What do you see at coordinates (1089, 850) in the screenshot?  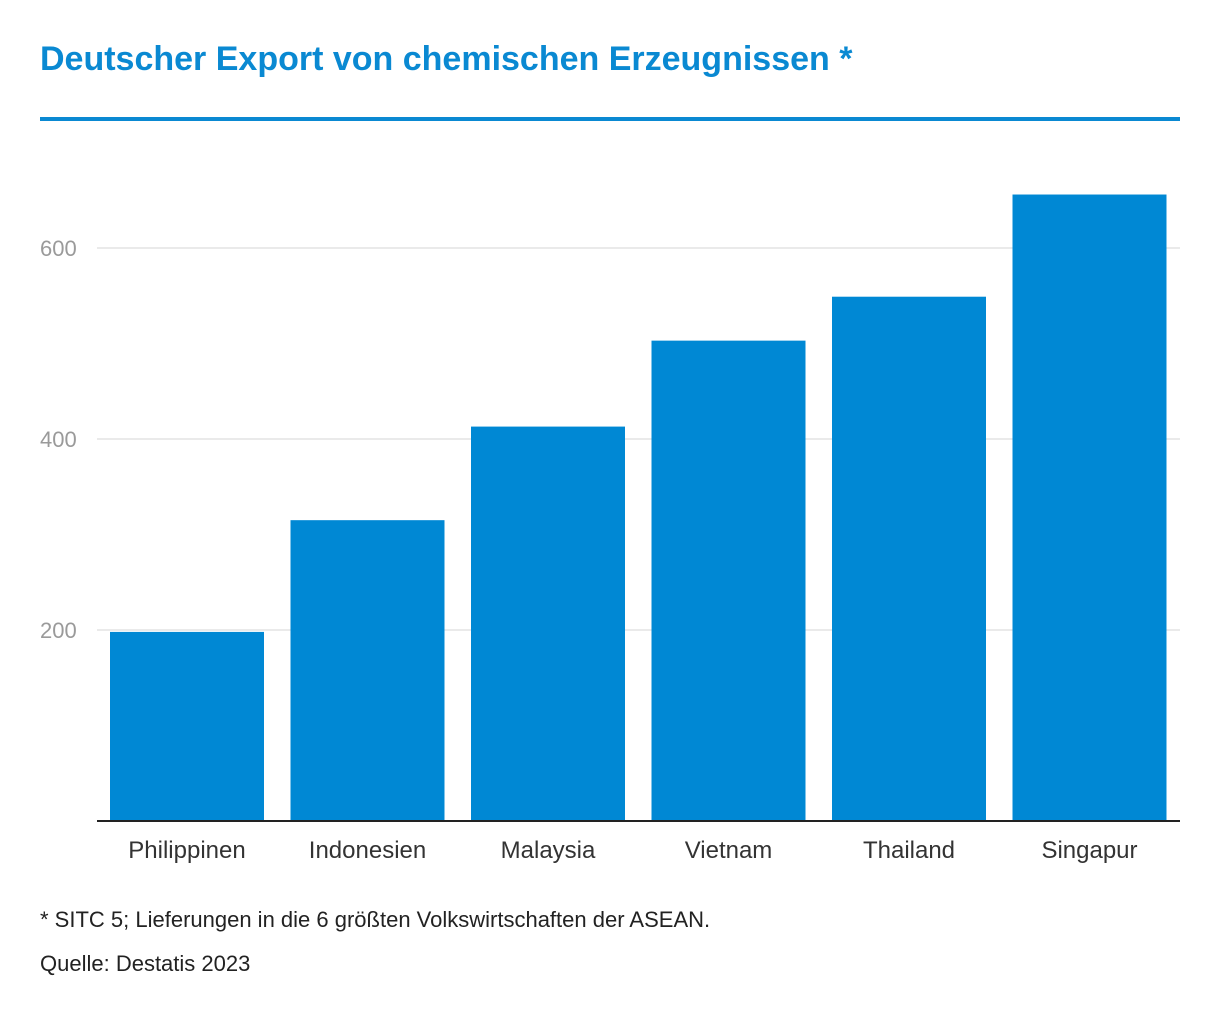 I see `category-label-singapur: Singapur` at bounding box center [1089, 850].